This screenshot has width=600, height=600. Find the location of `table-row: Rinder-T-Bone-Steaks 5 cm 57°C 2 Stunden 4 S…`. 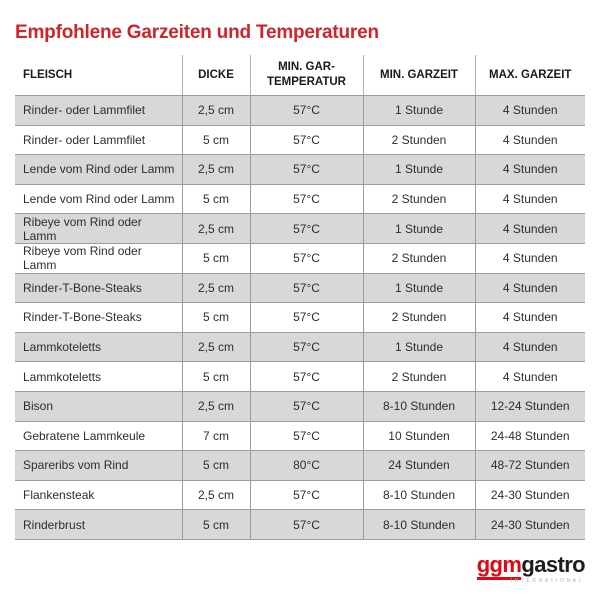

table-row: Rinder-T-Bone-Steaks 5 cm 57°C 2 Stunden 4 S… is located at coordinates (300, 317).